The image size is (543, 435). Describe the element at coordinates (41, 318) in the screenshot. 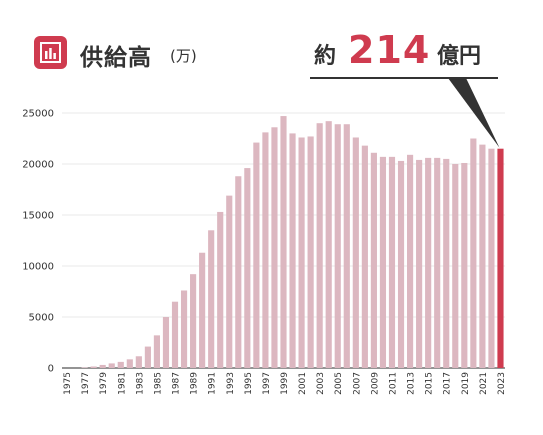

I see `y-tick-label: 5000` at that location.